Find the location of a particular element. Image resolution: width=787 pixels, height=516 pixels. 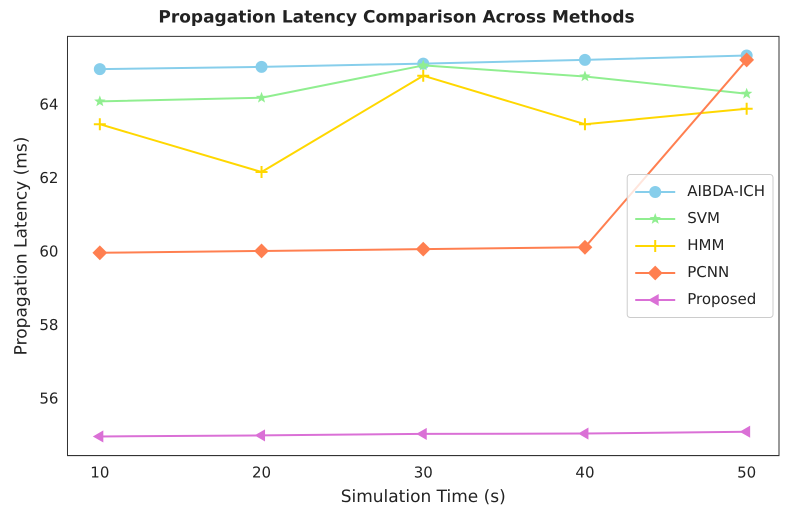

y-tick-label: 58 is located at coordinates (48, 325).